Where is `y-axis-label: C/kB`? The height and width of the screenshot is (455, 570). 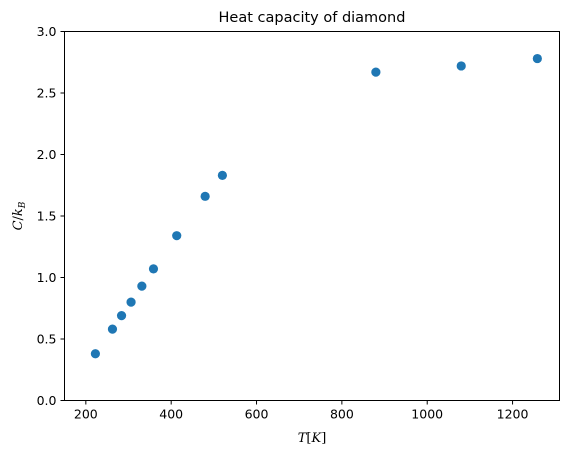
y-axis-label: C/kB is located at coordinates (19, 215).